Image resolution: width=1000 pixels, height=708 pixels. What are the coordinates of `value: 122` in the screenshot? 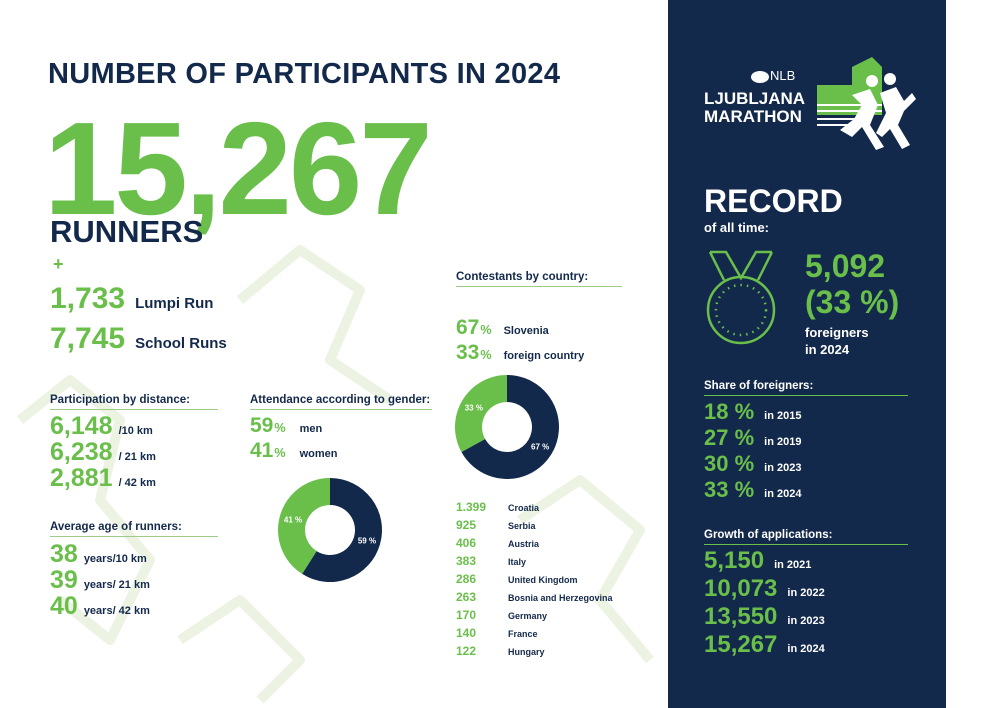 It's located at (466, 651).